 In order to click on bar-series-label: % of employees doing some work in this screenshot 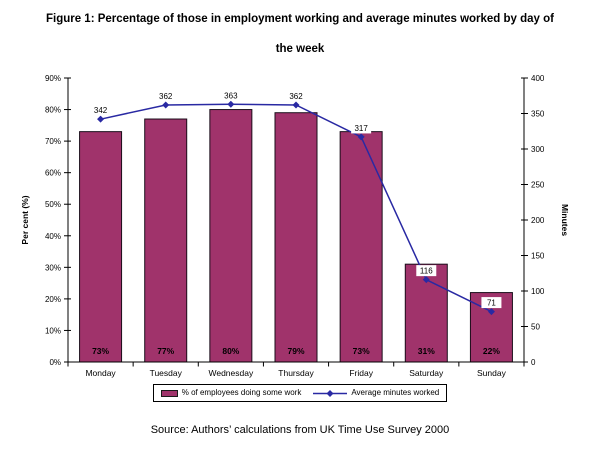, I will do `click(241, 392)`.